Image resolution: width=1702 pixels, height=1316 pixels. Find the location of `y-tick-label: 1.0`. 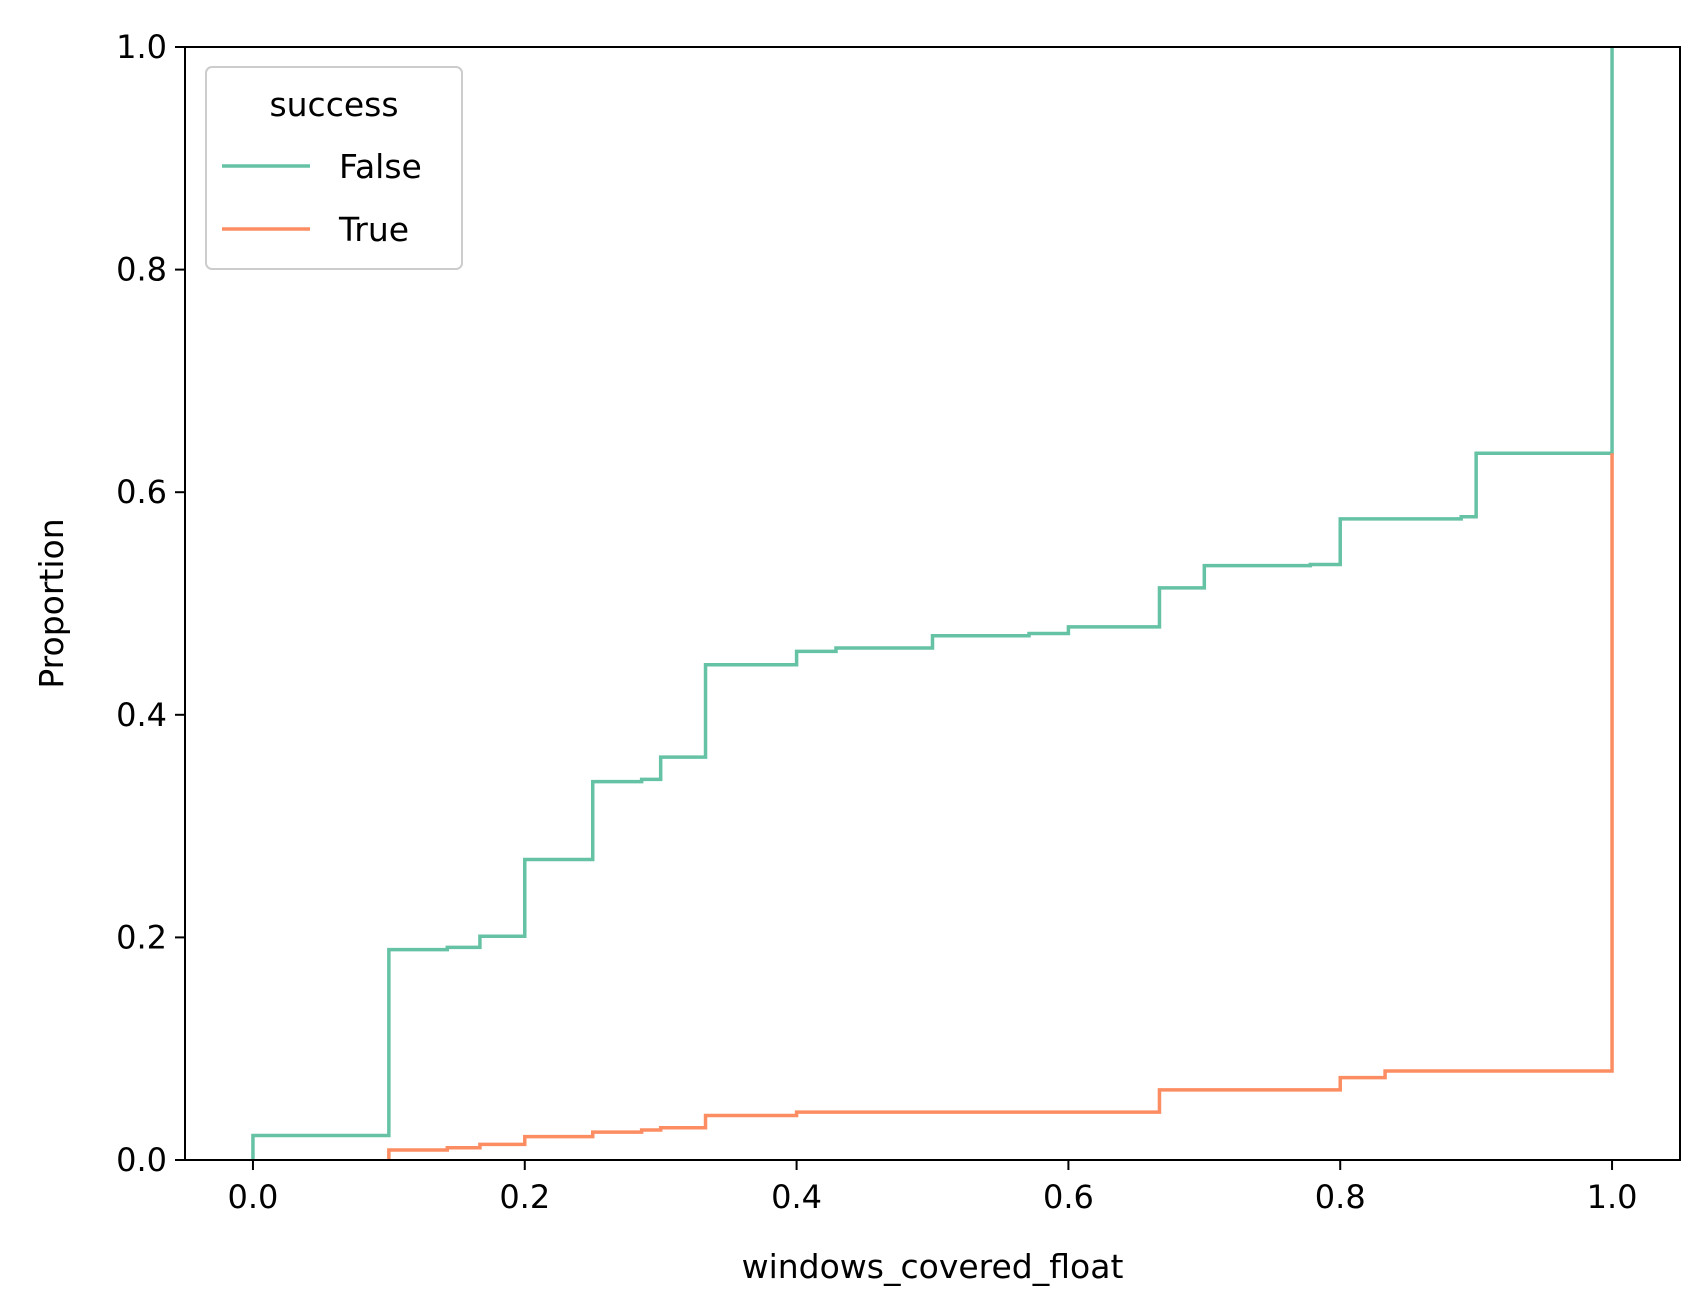

y-tick-label: 1.0 is located at coordinates (141, 47).